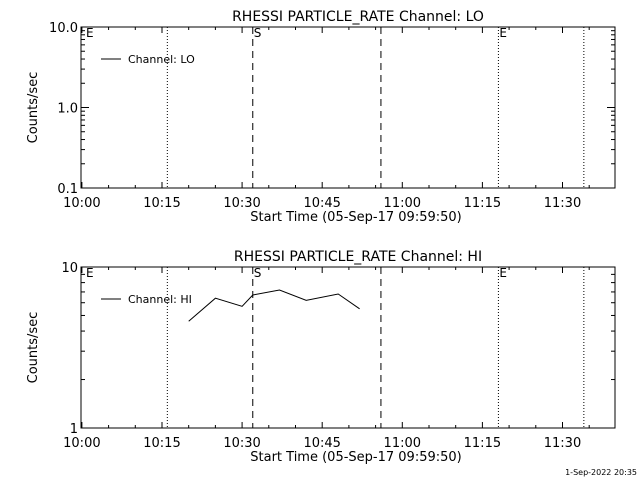 Image resolution: width=640 pixels, height=480 pixels. What do you see at coordinates (69, 268) in the screenshot?
I see `y-tick-label: 10` at bounding box center [69, 268].